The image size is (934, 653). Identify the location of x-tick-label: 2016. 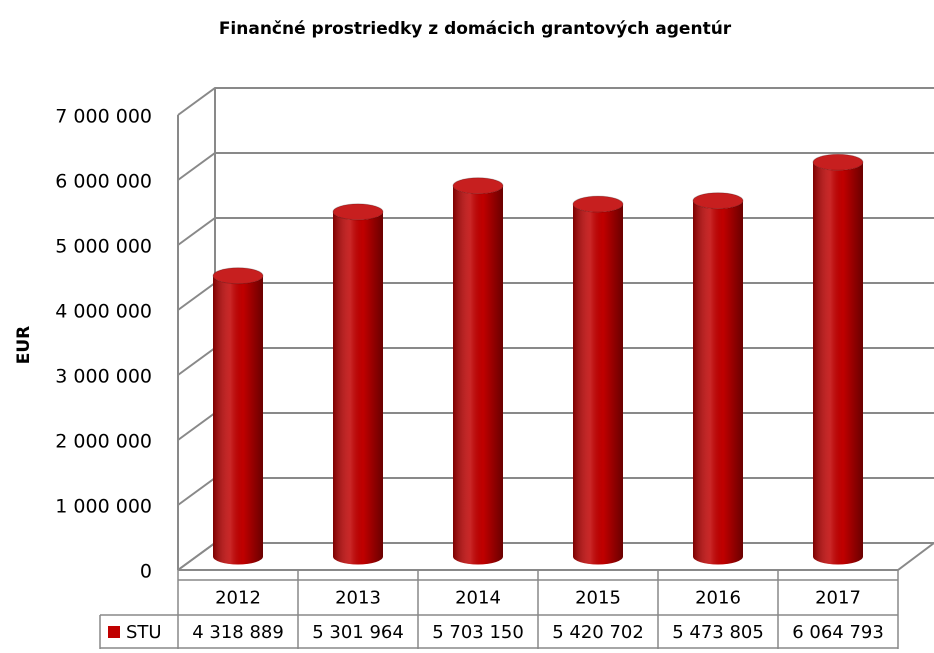
(718, 598).